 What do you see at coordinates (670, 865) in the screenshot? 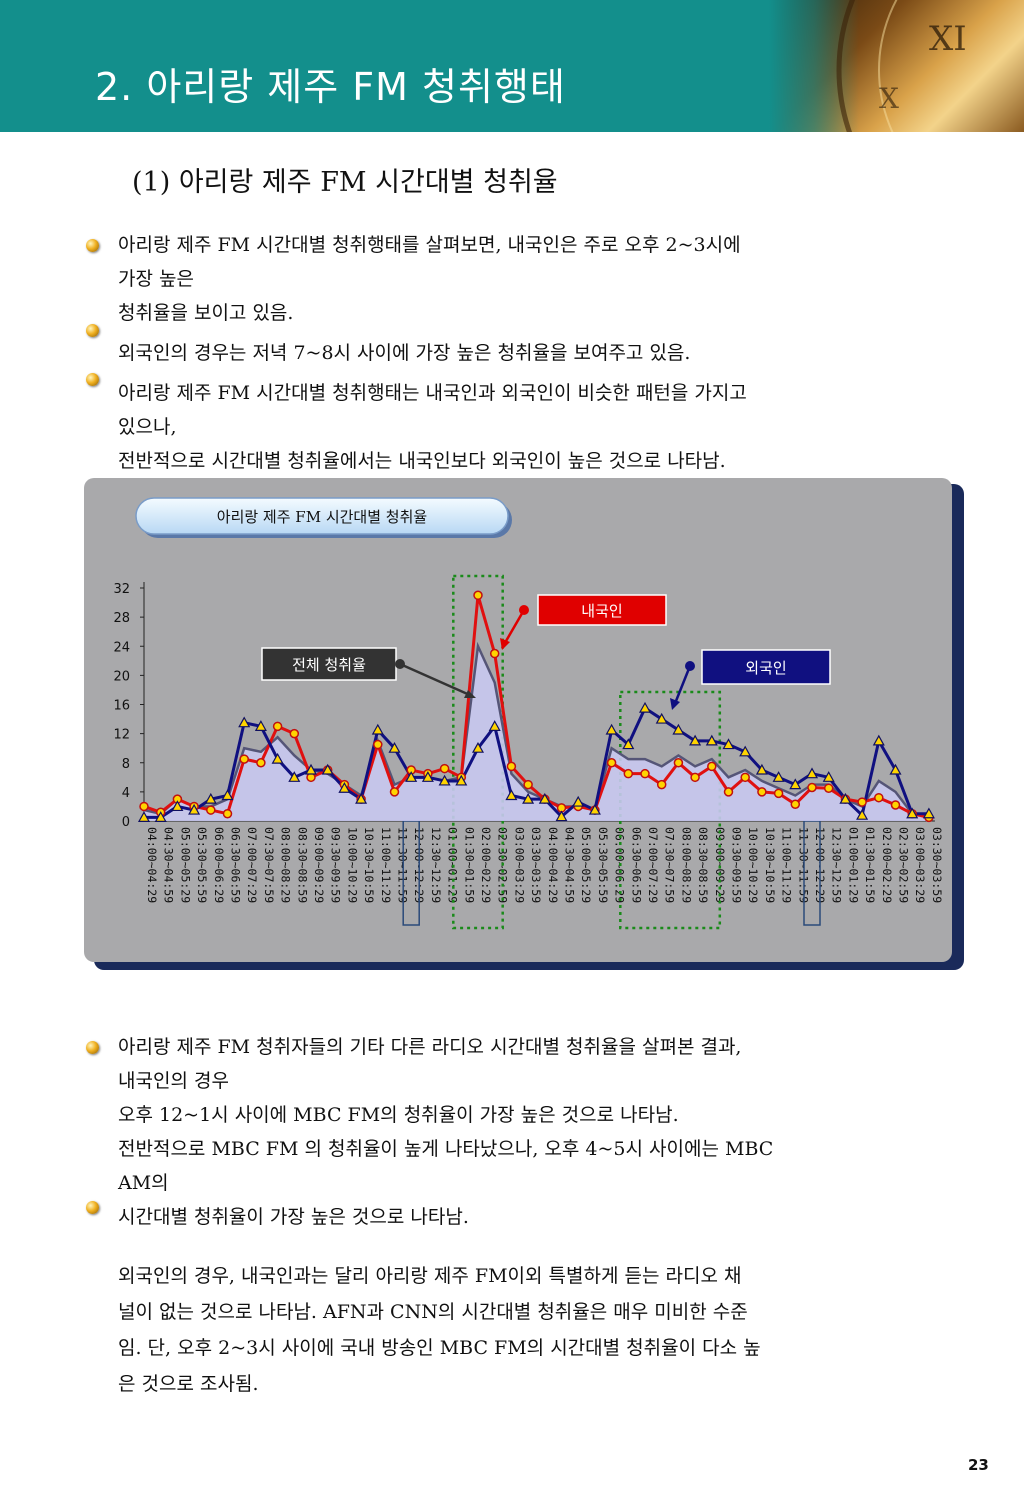
I see `x-tick-label: 07:30~07:59` at bounding box center [670, 865].